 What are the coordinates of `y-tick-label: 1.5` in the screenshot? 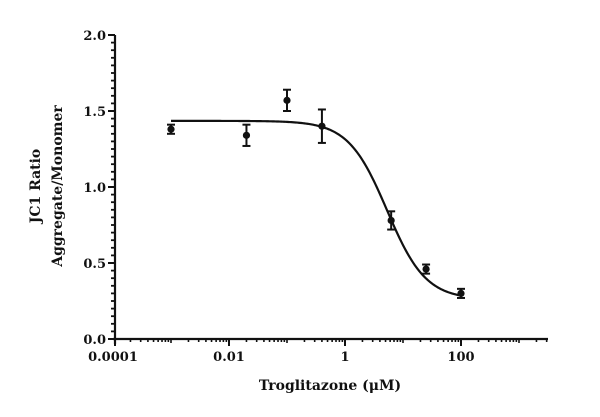 It's located at (94, 112).